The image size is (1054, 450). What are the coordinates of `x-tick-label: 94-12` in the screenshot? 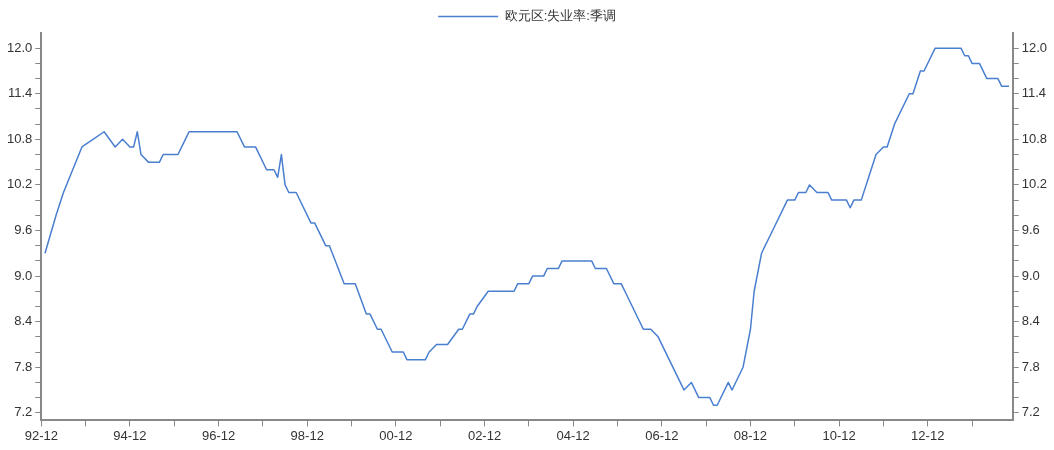 It's located at (130, 435).